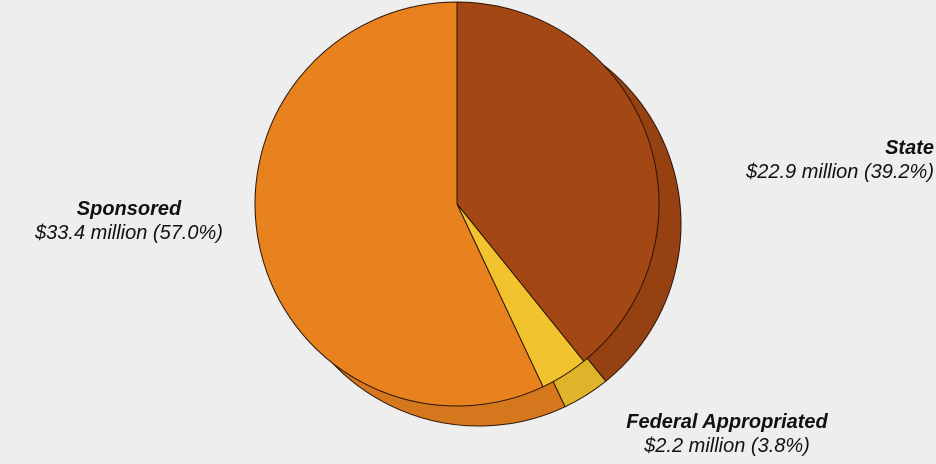 This screenshot has height=464, width=936. Describe the element at coordinates (129, 233) in the screenshot. I see `slice-label-sponsored-value: $33.4 million (57.0%)` at that location.